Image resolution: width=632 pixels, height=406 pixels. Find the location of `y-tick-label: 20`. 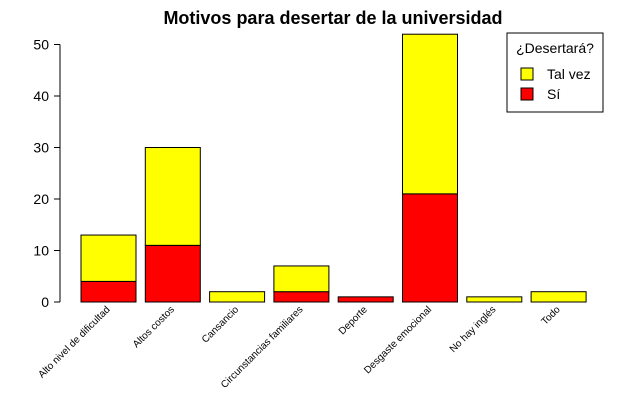

y-tick-label: 20 is located at coordinates (41, 199).